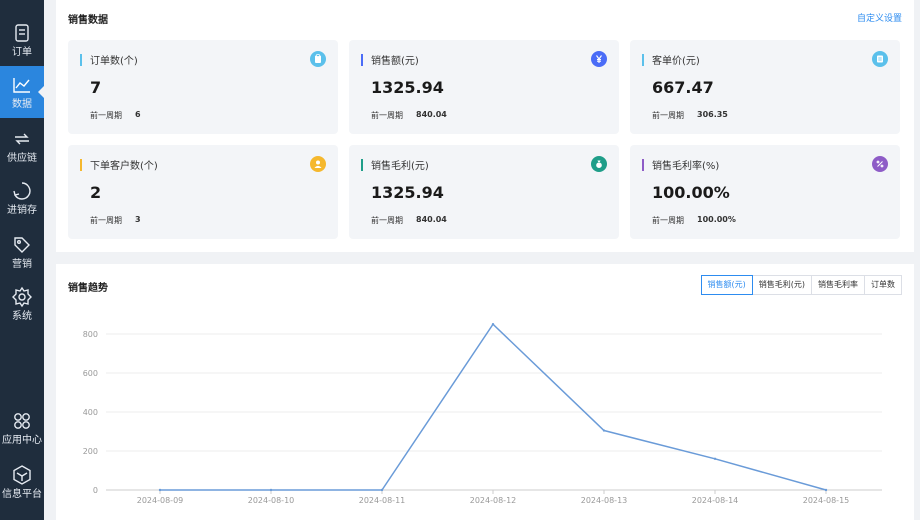 The image size is (920, 520). Describe the element at coordinates (22, 139) in the screenshot. I see `supply-chain-icon` at that location.